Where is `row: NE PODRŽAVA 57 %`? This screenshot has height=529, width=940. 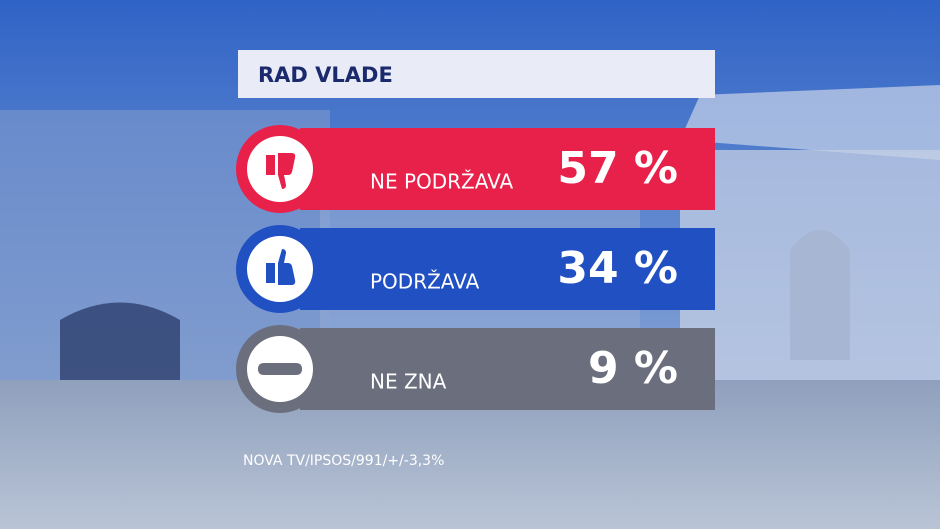
row: NE PODRŽAVA 57 % is located at coordinates (475, 169).